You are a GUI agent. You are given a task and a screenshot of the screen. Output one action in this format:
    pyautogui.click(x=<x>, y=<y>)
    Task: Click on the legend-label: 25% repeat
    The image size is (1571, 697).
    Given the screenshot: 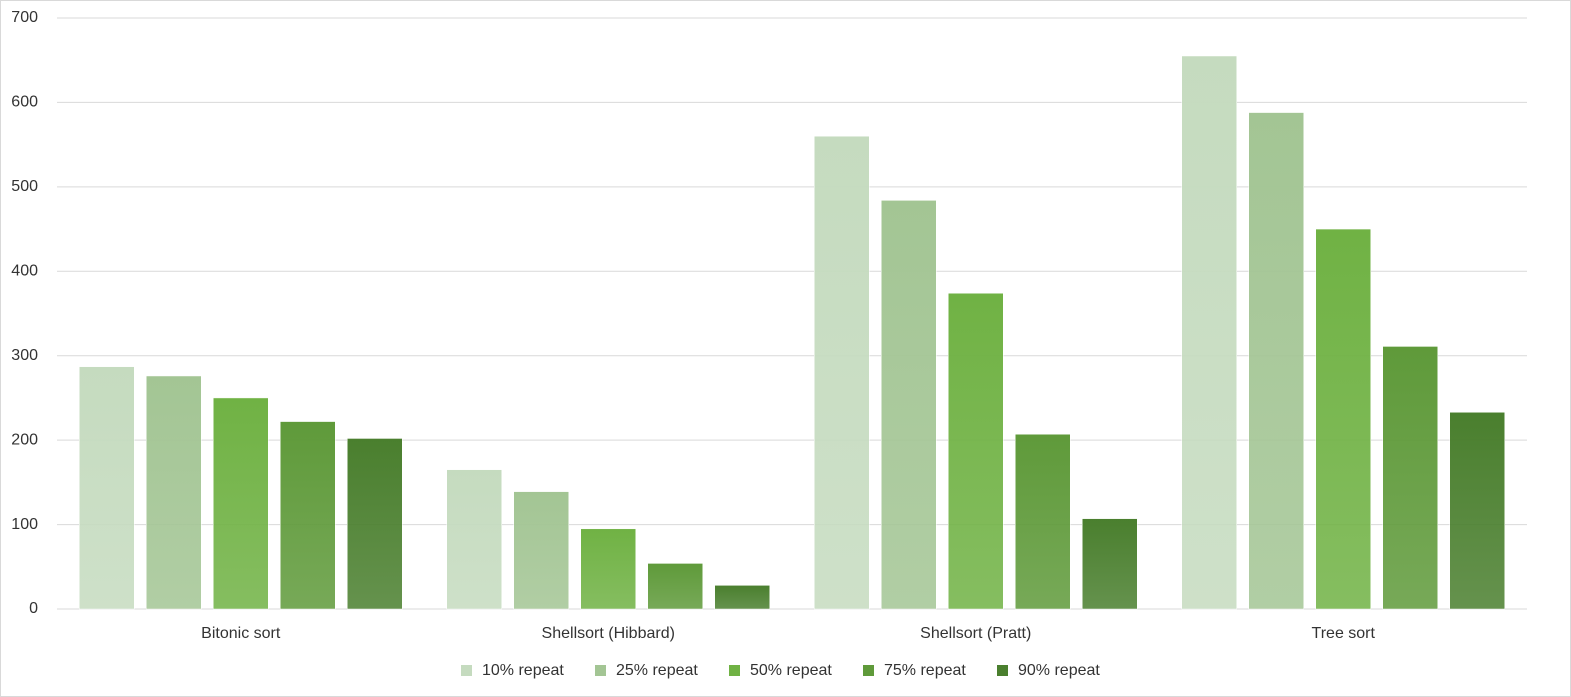 What is the action you would take?
    pyautogui.click(x=657, y=670)
    